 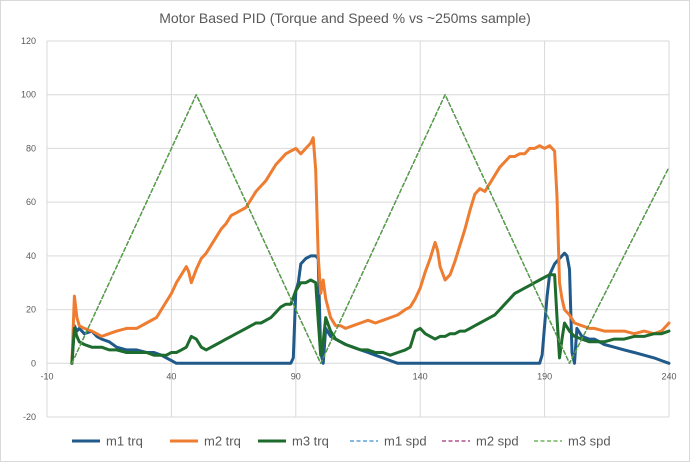 What do you see at coordinates (28, 41) in the screenshot?
I see `y-tick-label: 120` at bounding box center [28, 41].